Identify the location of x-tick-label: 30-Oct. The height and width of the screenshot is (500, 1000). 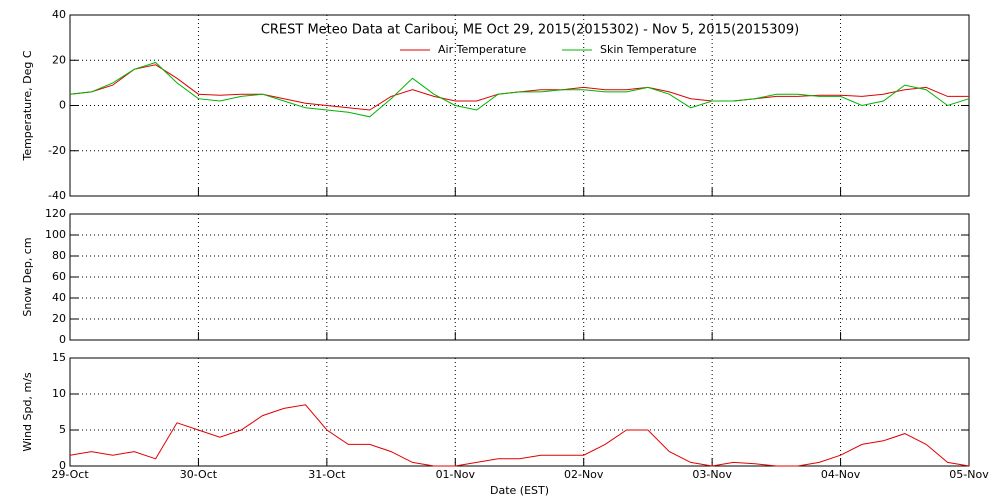
(199, 474).